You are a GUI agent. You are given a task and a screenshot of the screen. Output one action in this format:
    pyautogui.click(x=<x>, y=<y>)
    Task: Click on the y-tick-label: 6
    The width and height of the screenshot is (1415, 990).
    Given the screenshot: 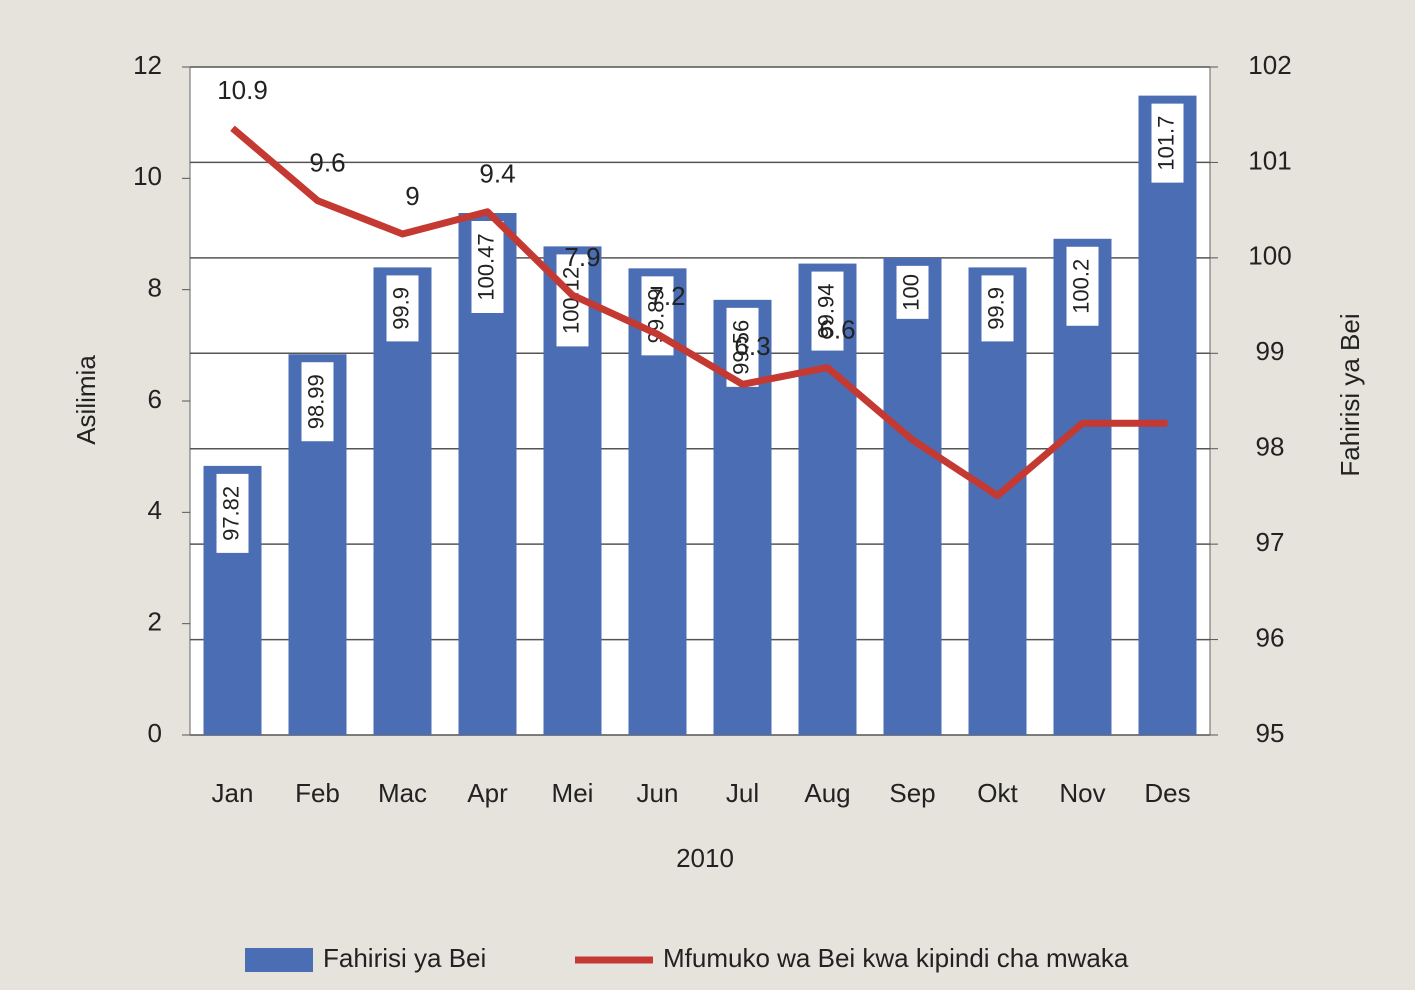 What is the action you would take?
    pyautogui.click(x=155, y=399)
    